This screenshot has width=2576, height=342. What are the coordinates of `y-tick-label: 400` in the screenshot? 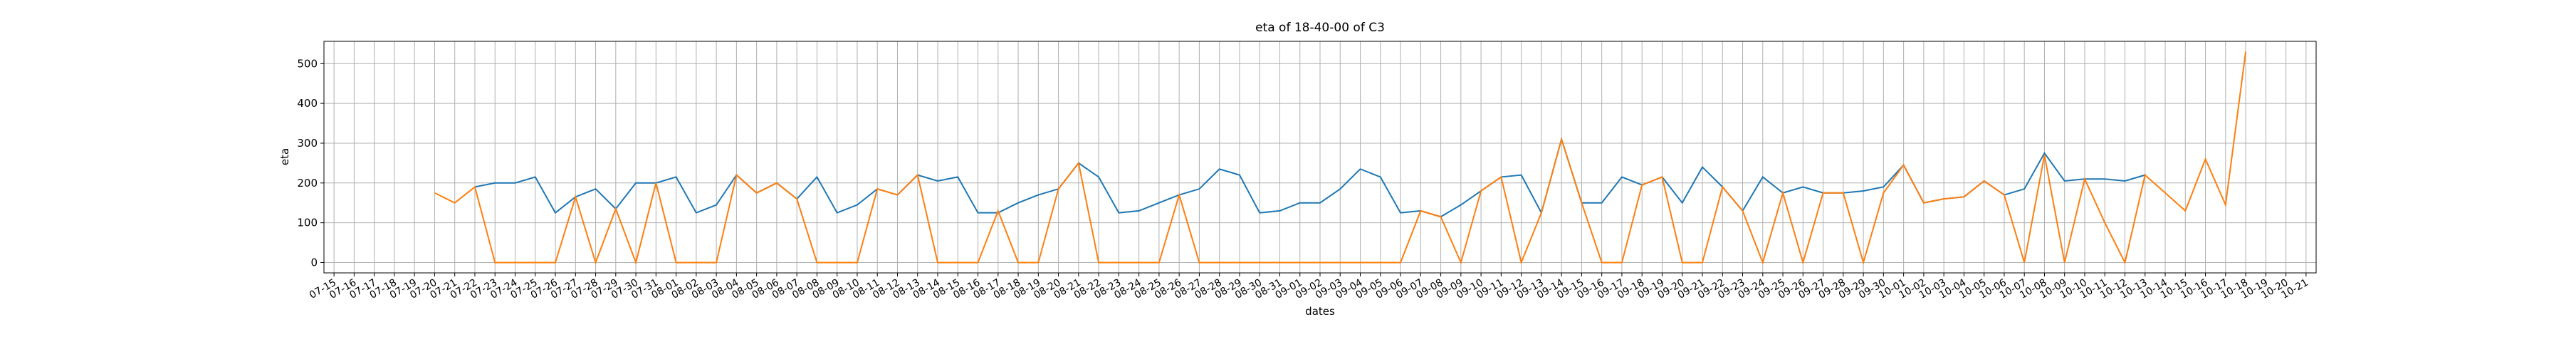 It's located at (307, 103).